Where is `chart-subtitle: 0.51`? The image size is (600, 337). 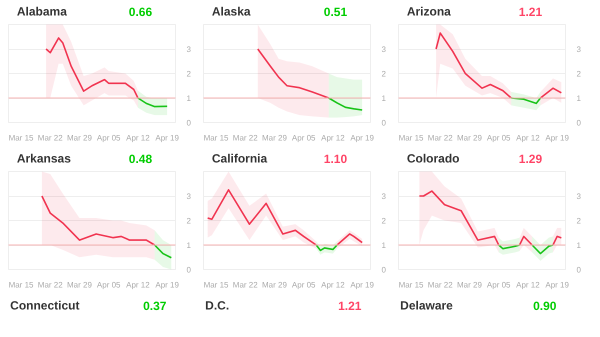 chart-subtitle: 0.51 is located at coordinates (336, 12).